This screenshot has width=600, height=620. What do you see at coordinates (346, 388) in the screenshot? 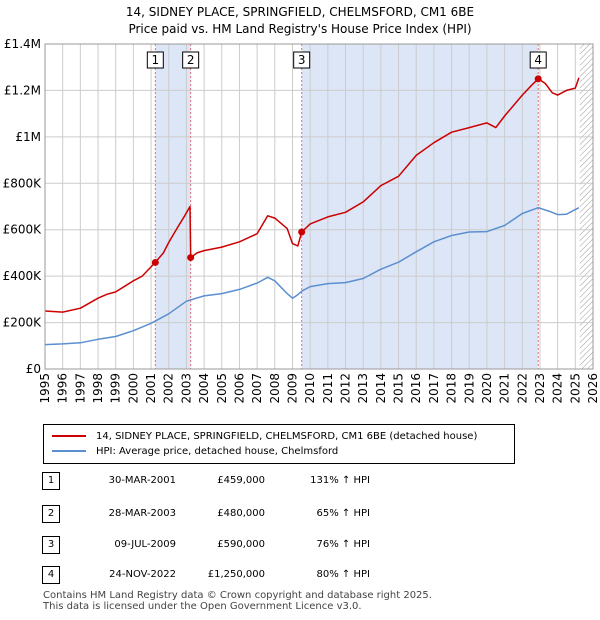
I see `x-tick-label: 2012` at bounding box center [346, 388].